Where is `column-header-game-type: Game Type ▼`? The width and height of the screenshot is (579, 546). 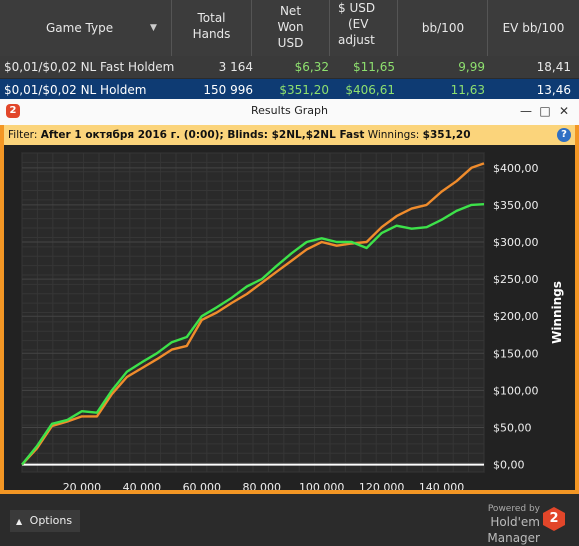
column-header-game-type: Game Type ▼ is located at coordinates (86, 28).